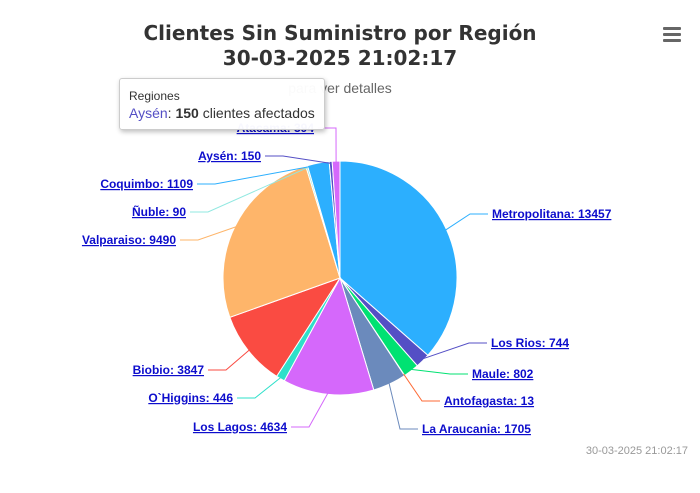 This screenshot has width=700, height=493. Describe the element at coordinates (530, 343) in the screenshot. I see `data-label-los-rios: Los Rios: 744` at that location.